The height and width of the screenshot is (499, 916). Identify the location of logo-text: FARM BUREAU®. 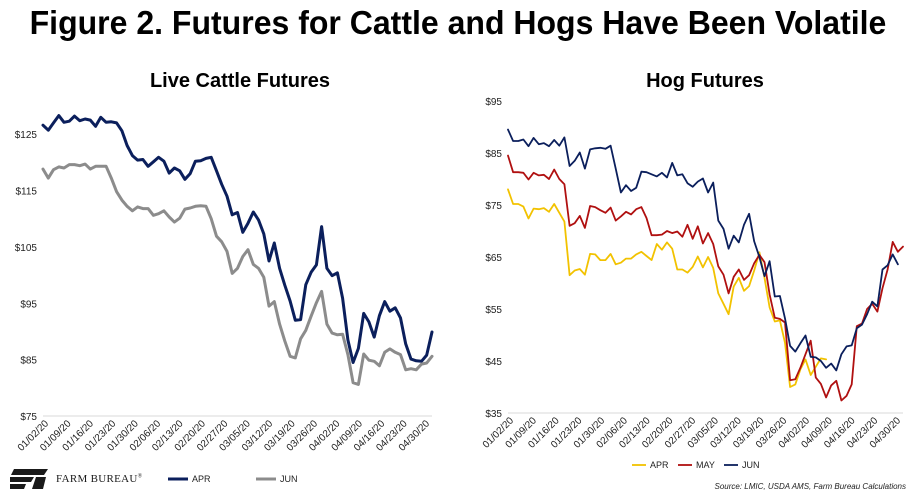
(99, 479).